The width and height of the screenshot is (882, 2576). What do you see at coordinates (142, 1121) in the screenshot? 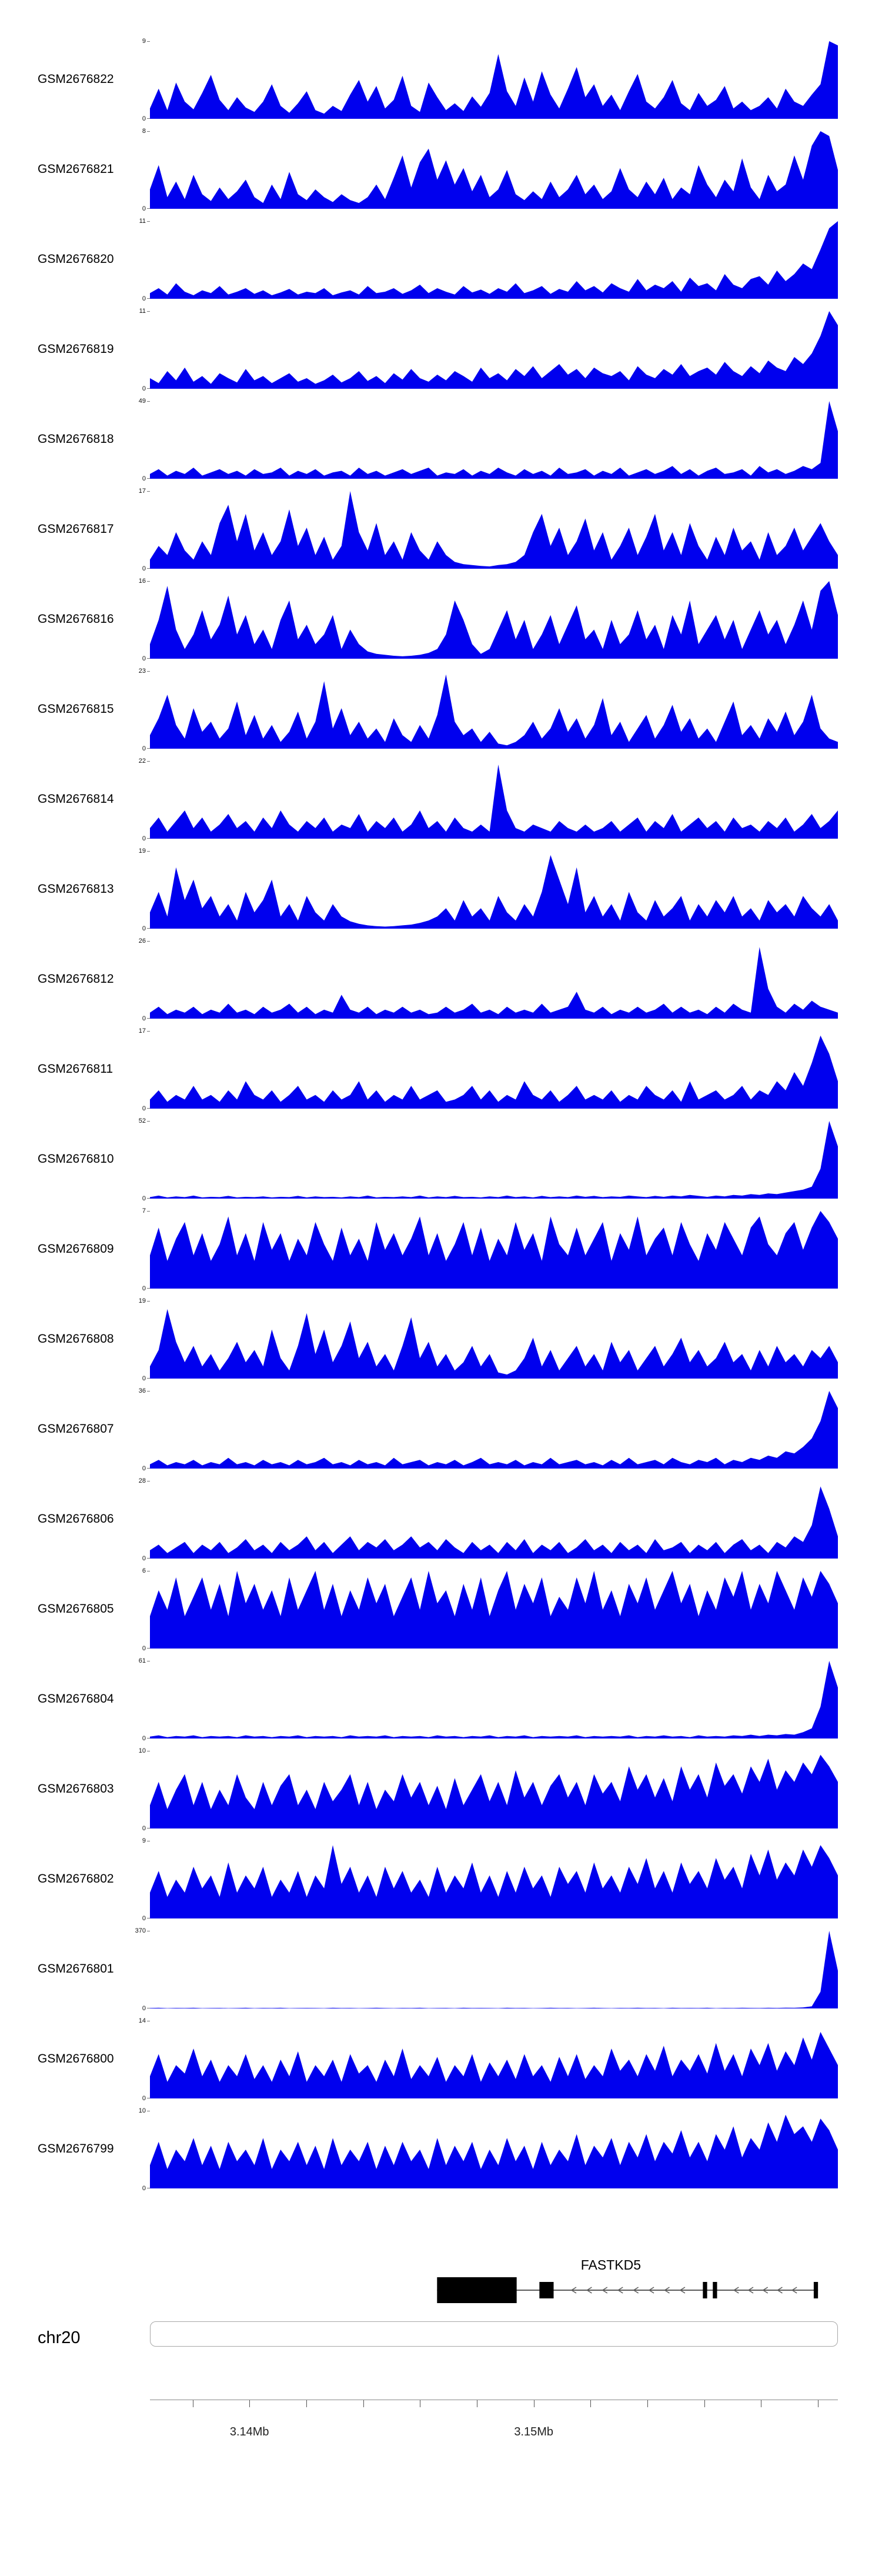
I see `track-ymax-label: 52` at bounding box center [142, 1121].